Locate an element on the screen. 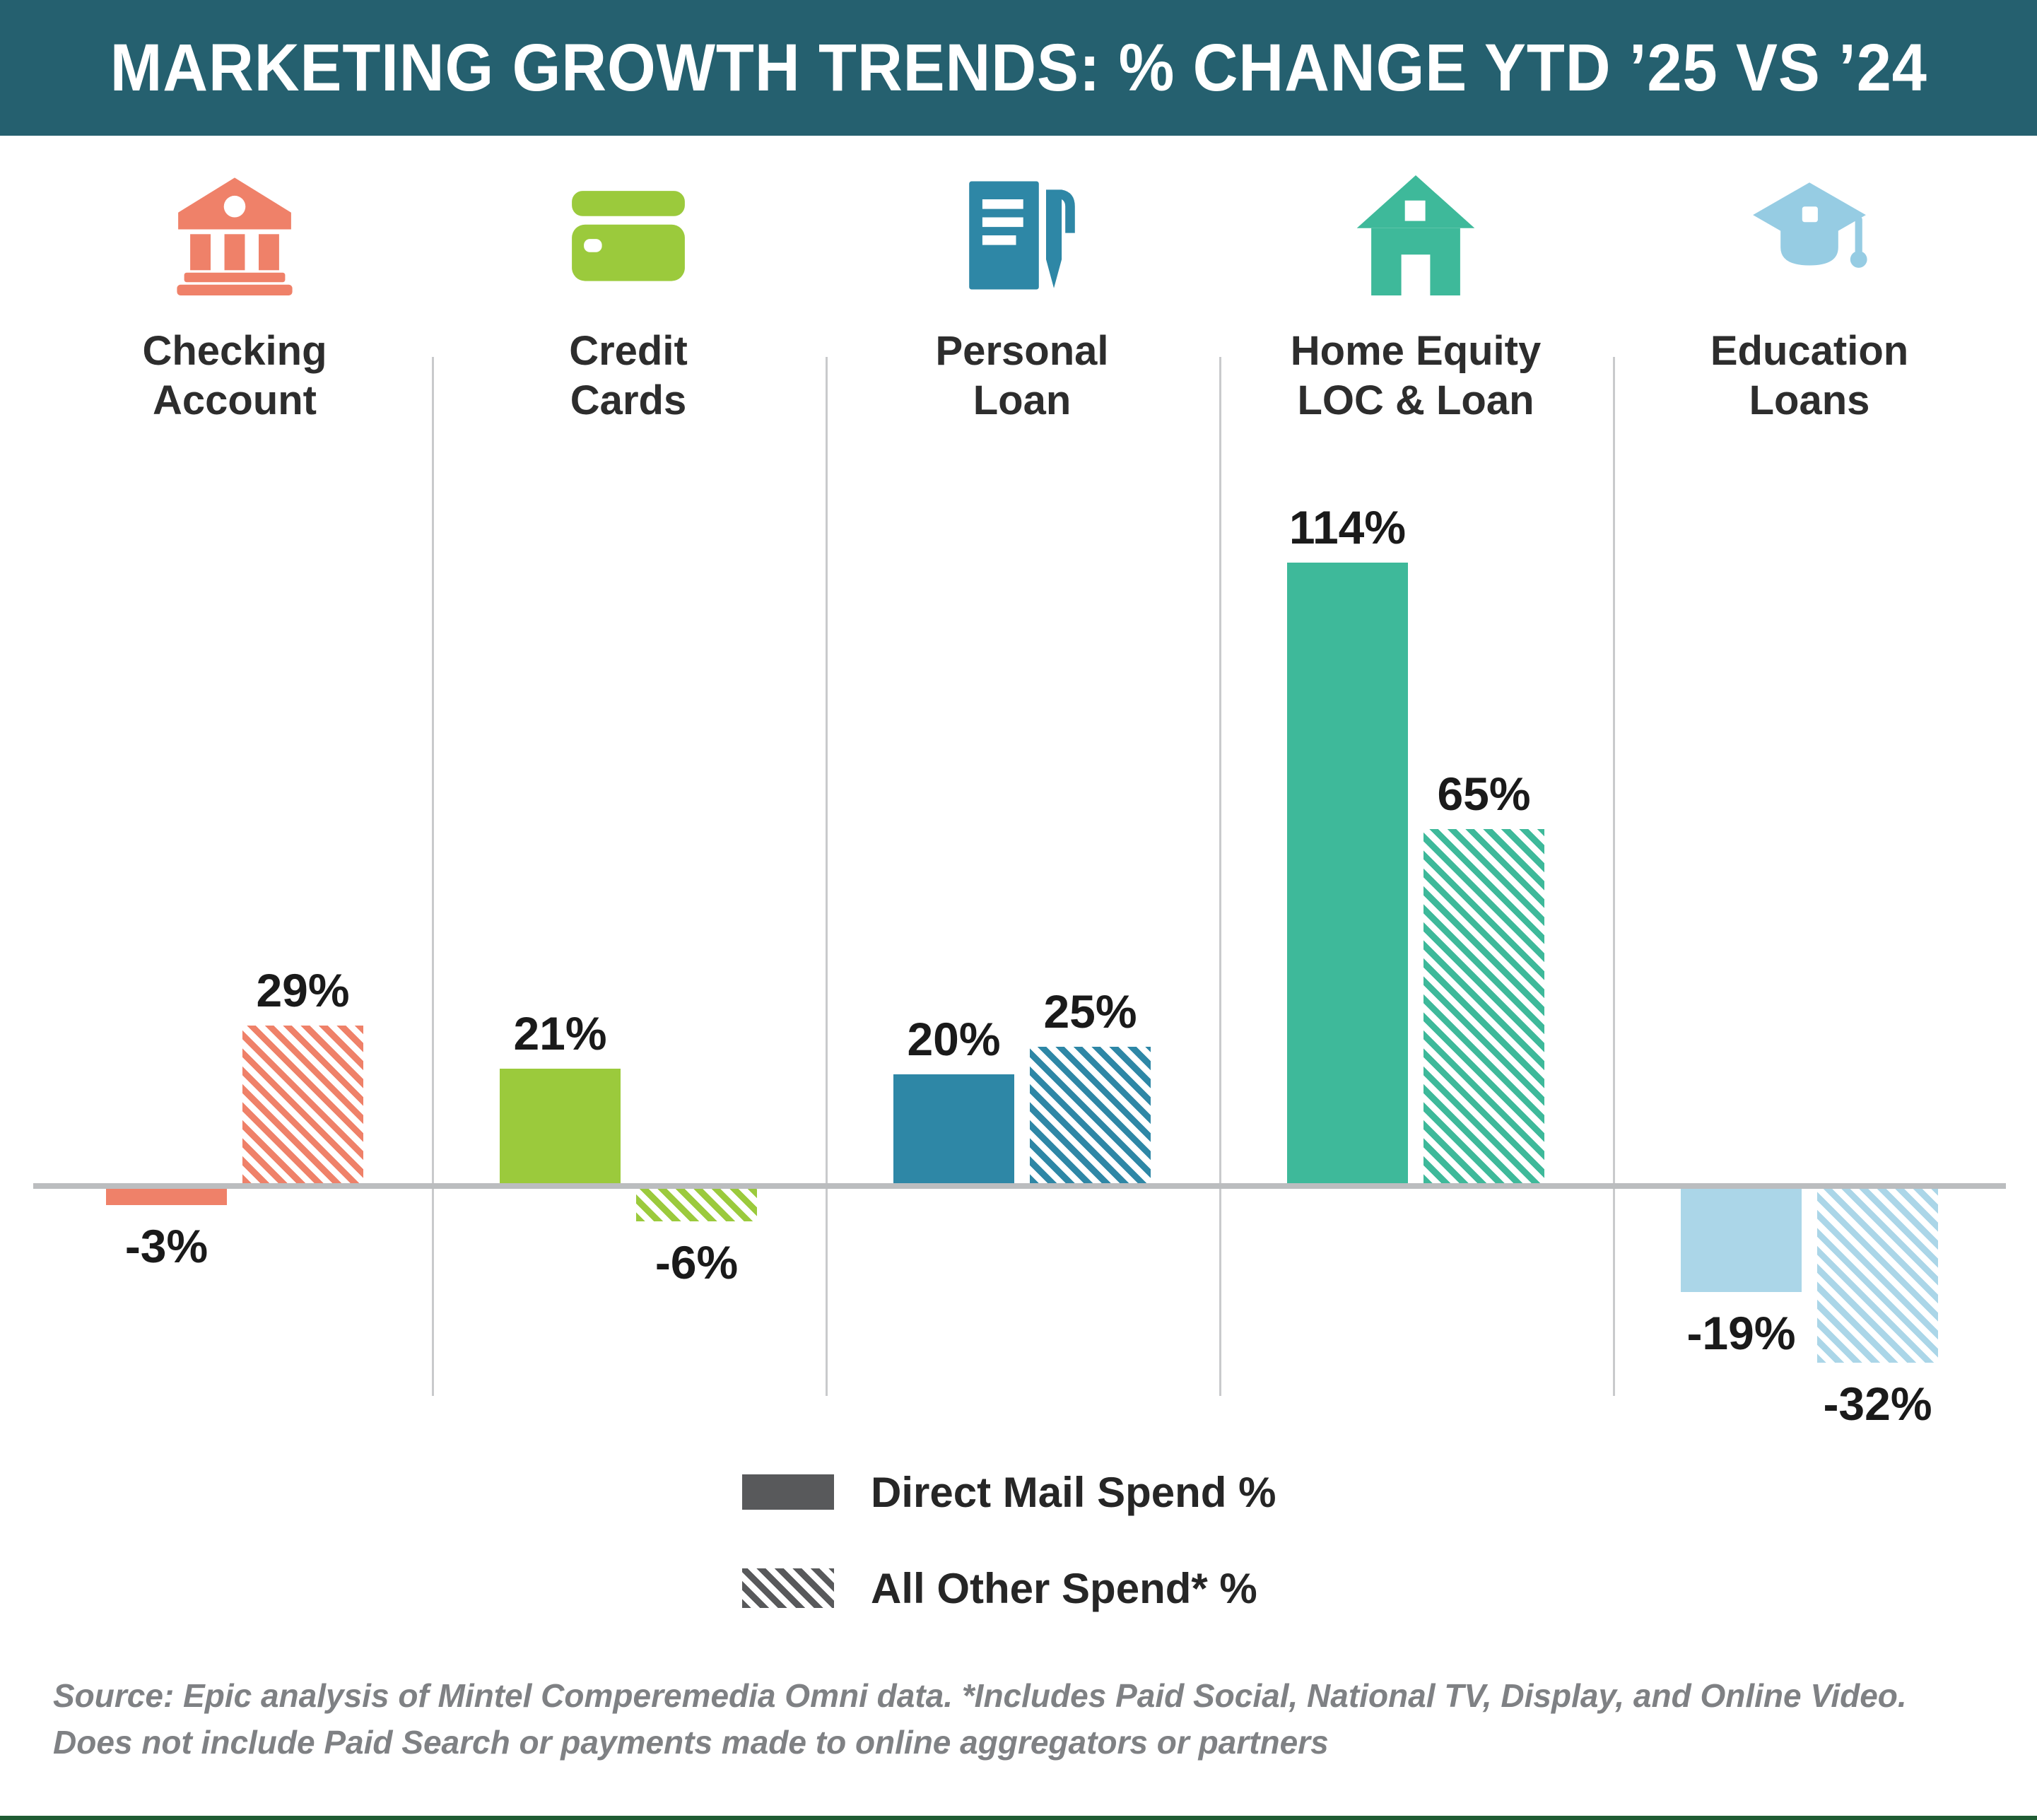  category-label-home-equity-loc-loan: Home Equity LOC & Loan is located at coordinates (1416, 376).